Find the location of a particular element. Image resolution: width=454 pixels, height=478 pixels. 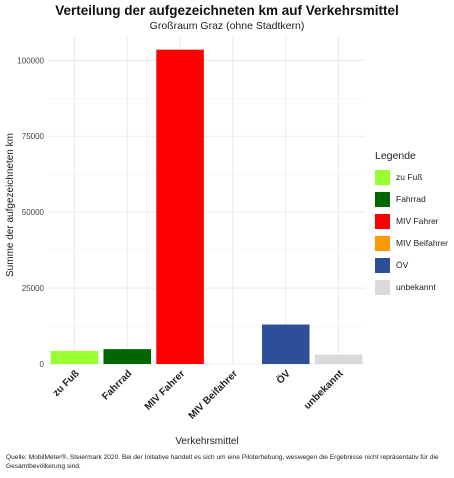

x-tick-label: ÖV is located at coordinates (283, 377).